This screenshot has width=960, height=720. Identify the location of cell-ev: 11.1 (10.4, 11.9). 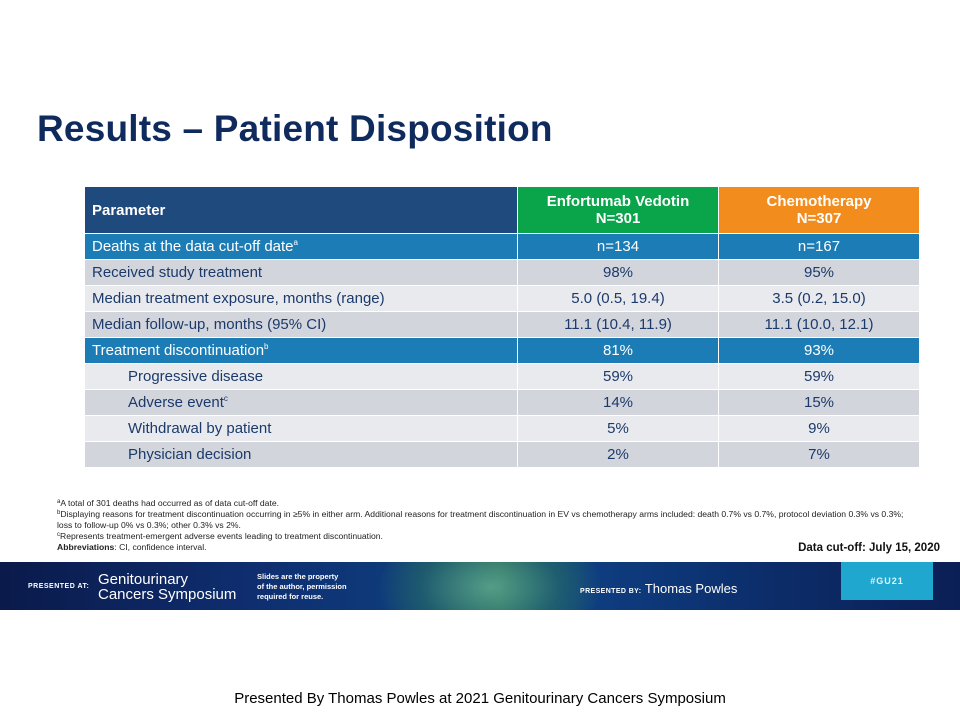
(618, 324).